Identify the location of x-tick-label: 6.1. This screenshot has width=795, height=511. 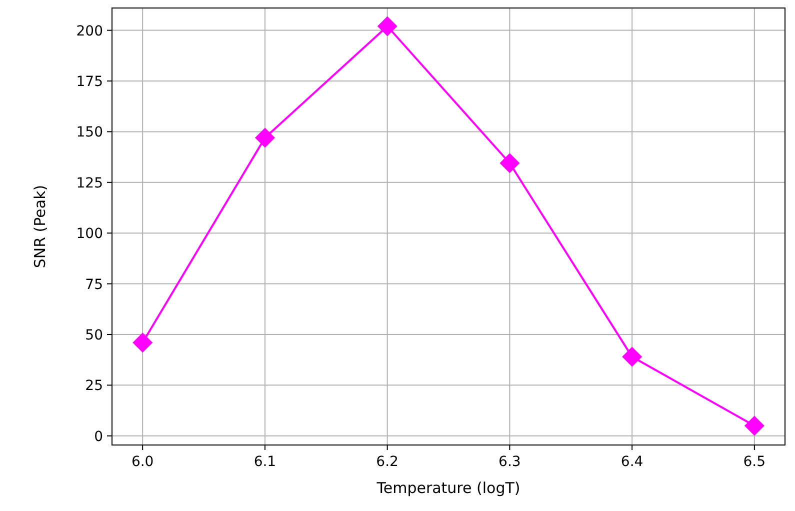
(265, 462).